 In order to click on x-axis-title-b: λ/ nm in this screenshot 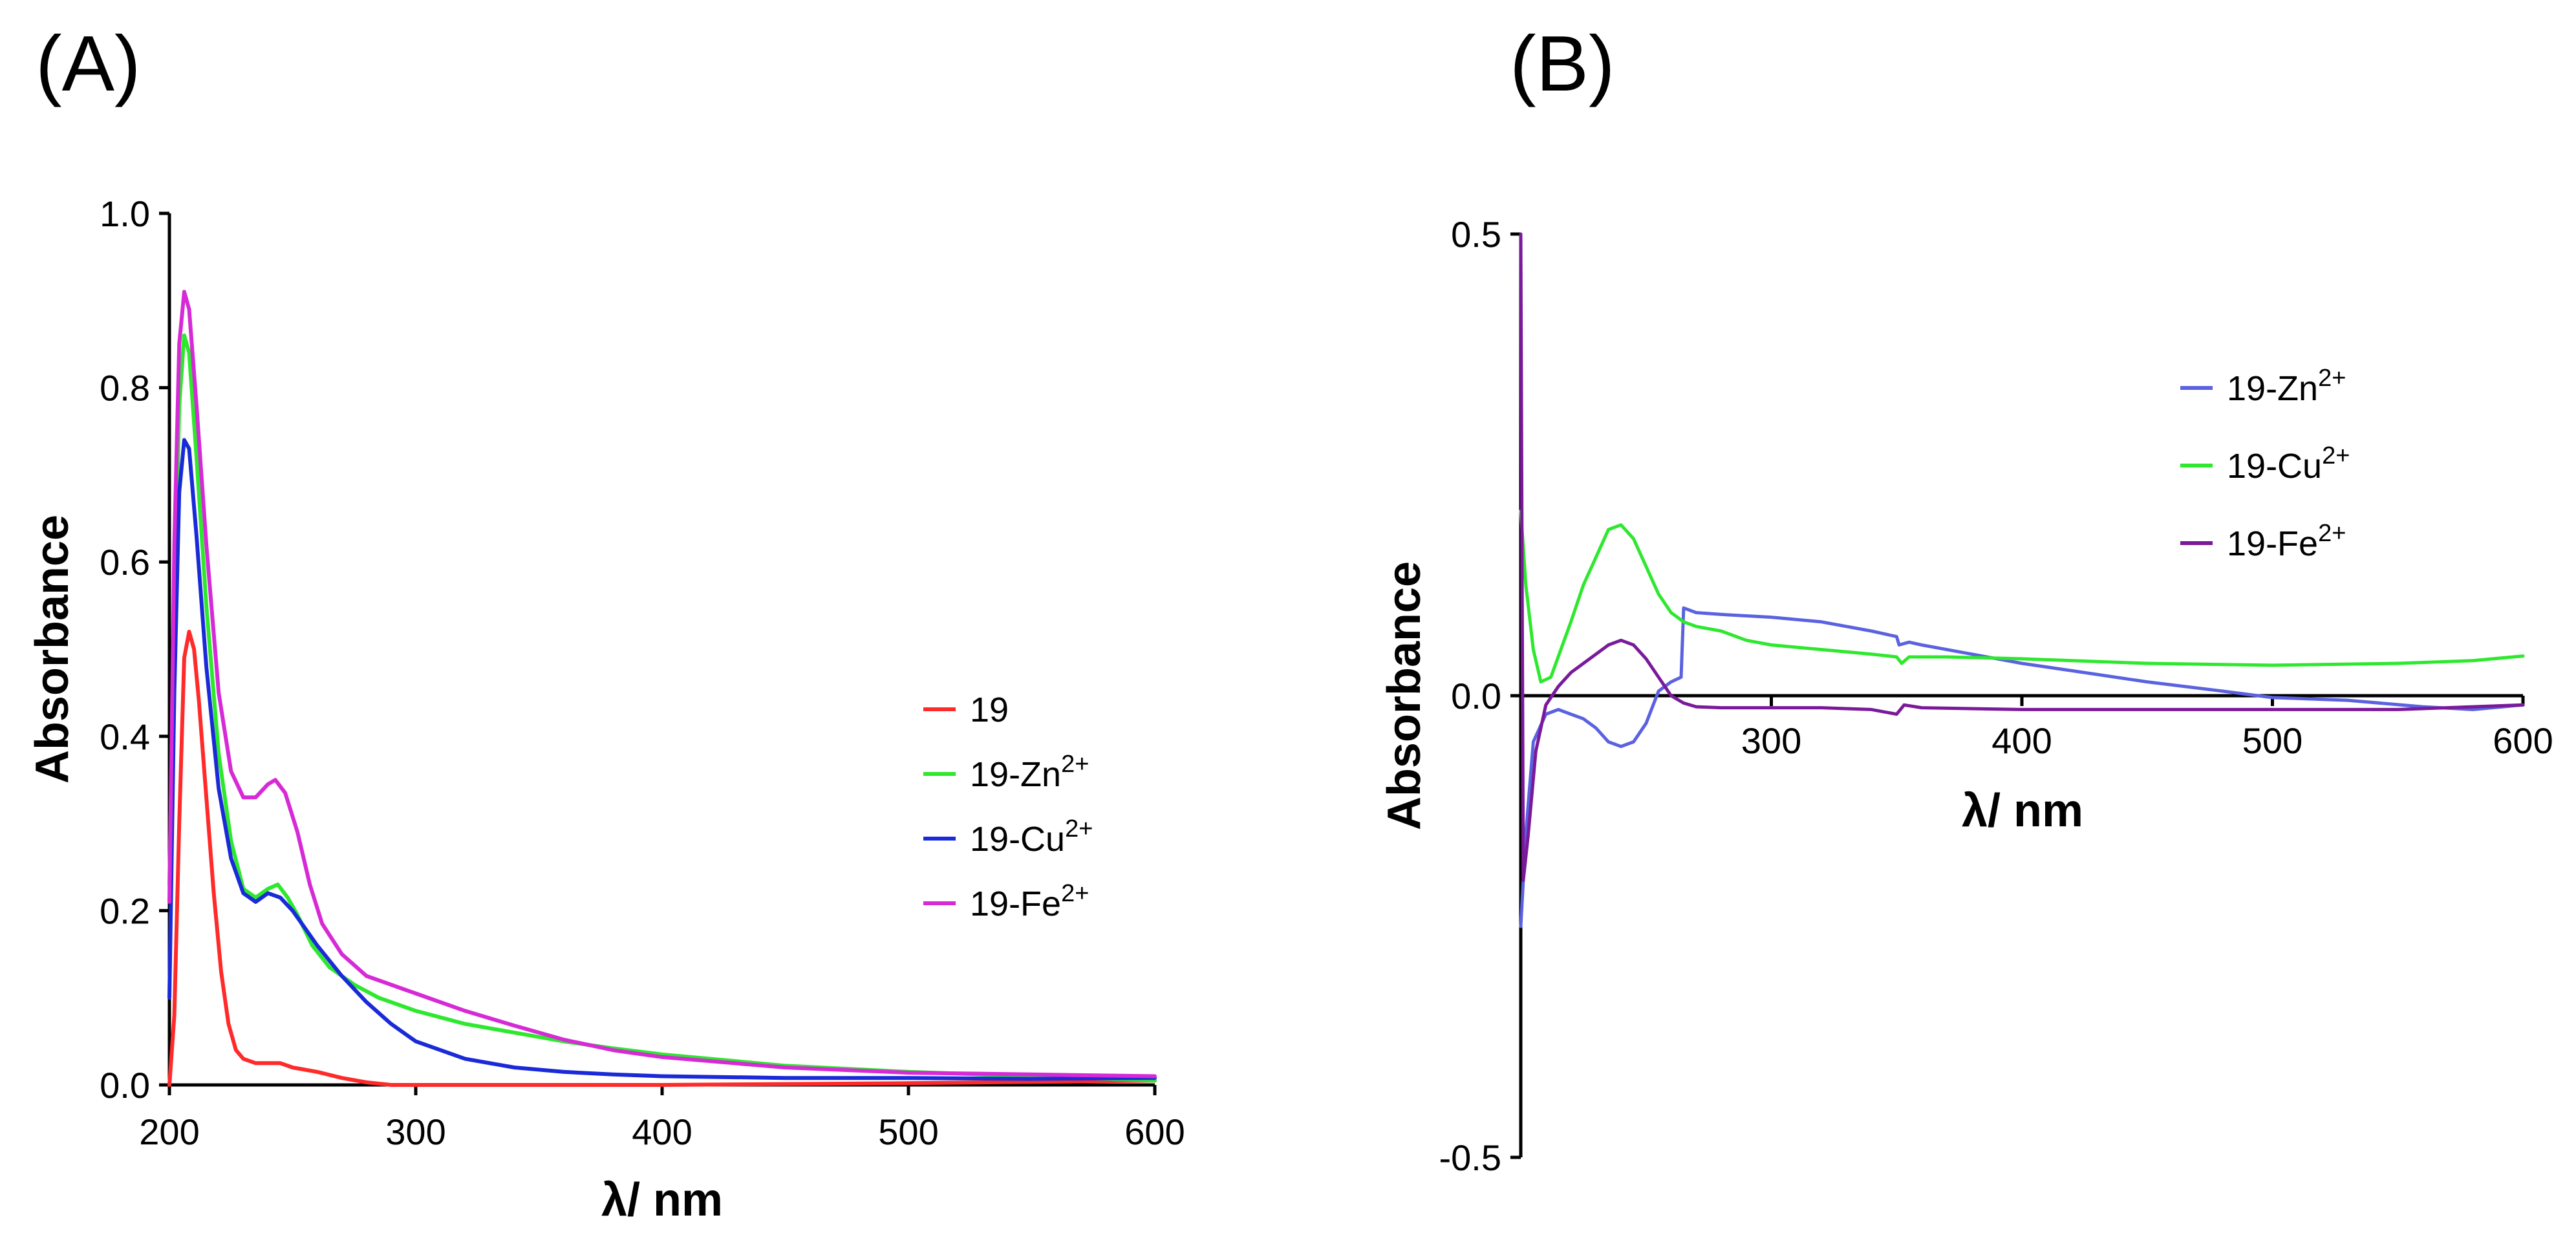, I will do `click(2022, 811)`.